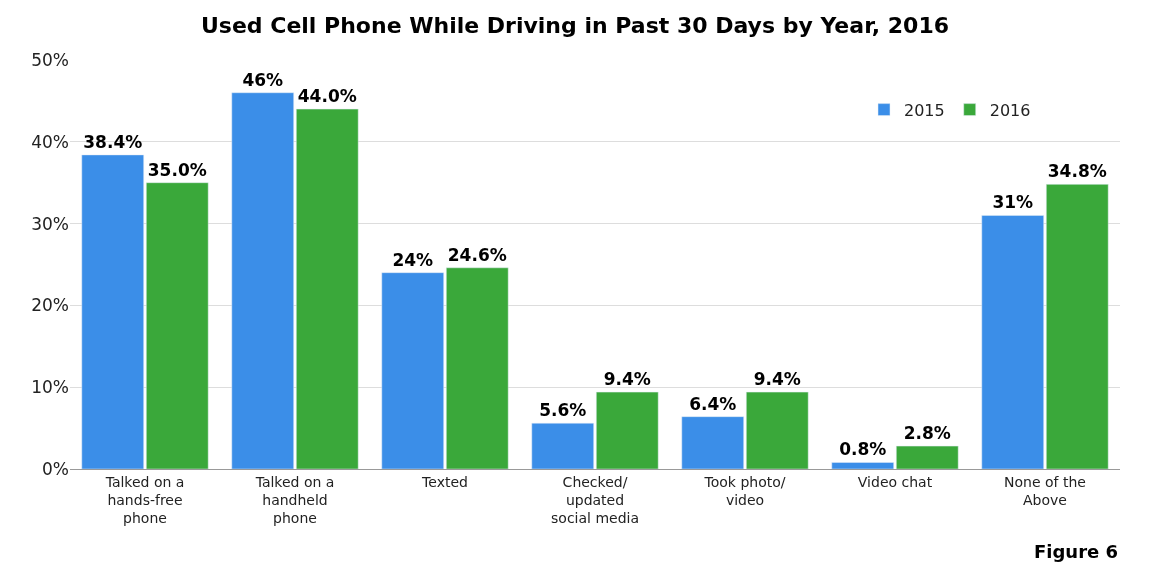 The width and height of the screenshot is (1150, 579). What do you see at coordinates (50, 141) in the screenshot?
I see `y-tick-label: 40%` at bounding box center [50, 141].